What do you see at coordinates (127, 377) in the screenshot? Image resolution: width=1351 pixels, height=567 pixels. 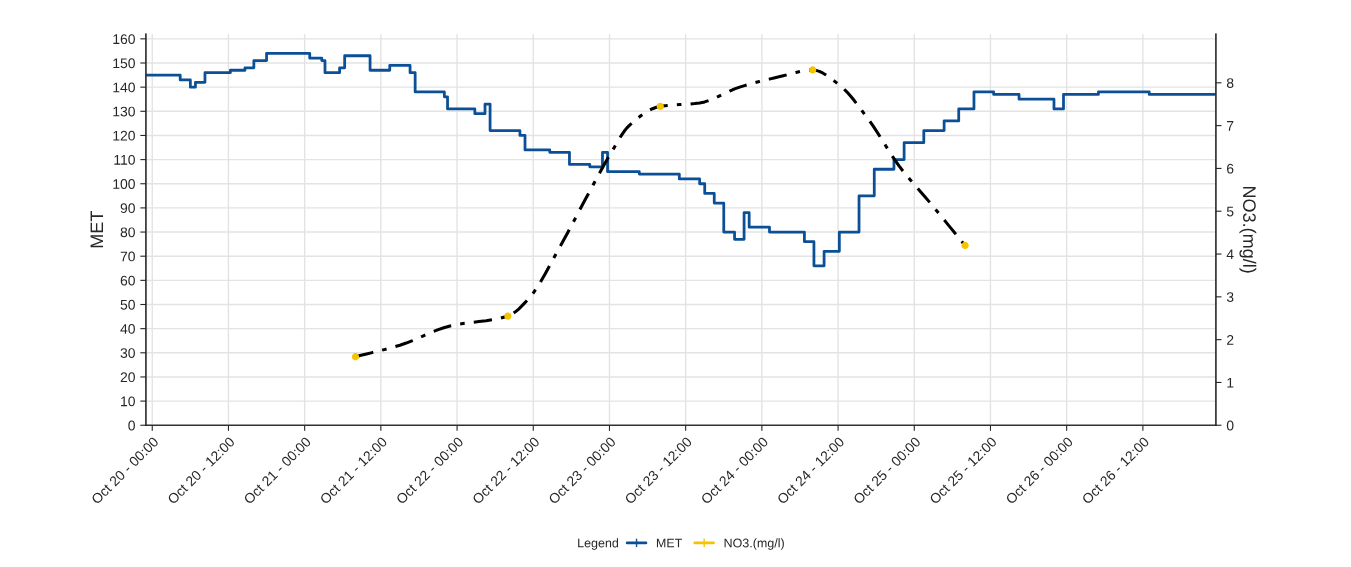 I see `y-tick-label: 20` at bounding box center [127, 377].